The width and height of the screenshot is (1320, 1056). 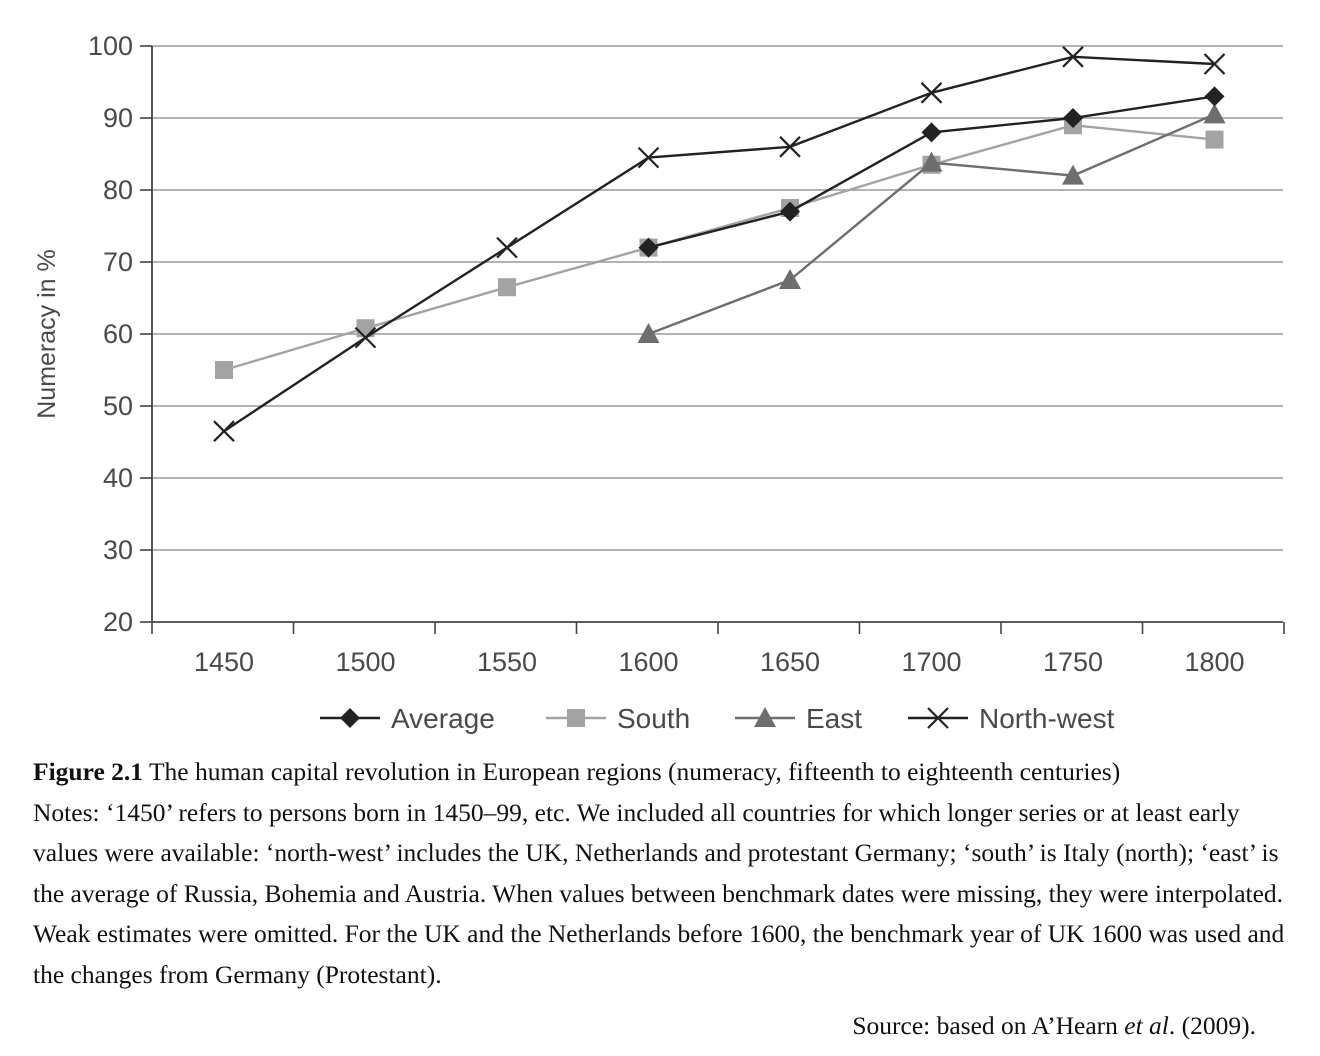 I want to click on legend-item-average: Average, so click(x=407, y=718).